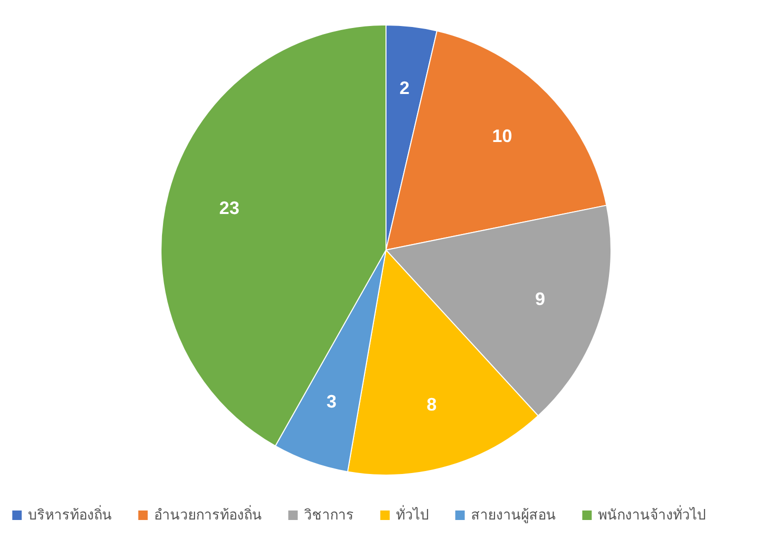 This screenshot has height=536, width=772. Describe the element at coordinates (652, 514) in the screenshot. I see `legend-label: พนักงานจ้างทั่วไป` at that location.